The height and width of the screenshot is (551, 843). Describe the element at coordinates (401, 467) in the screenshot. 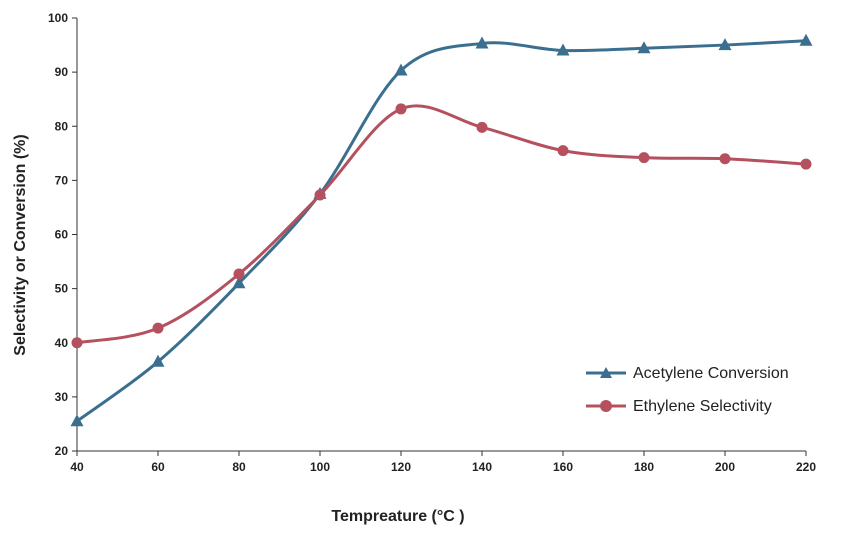

I see `x-tick-label: 120` at that location.